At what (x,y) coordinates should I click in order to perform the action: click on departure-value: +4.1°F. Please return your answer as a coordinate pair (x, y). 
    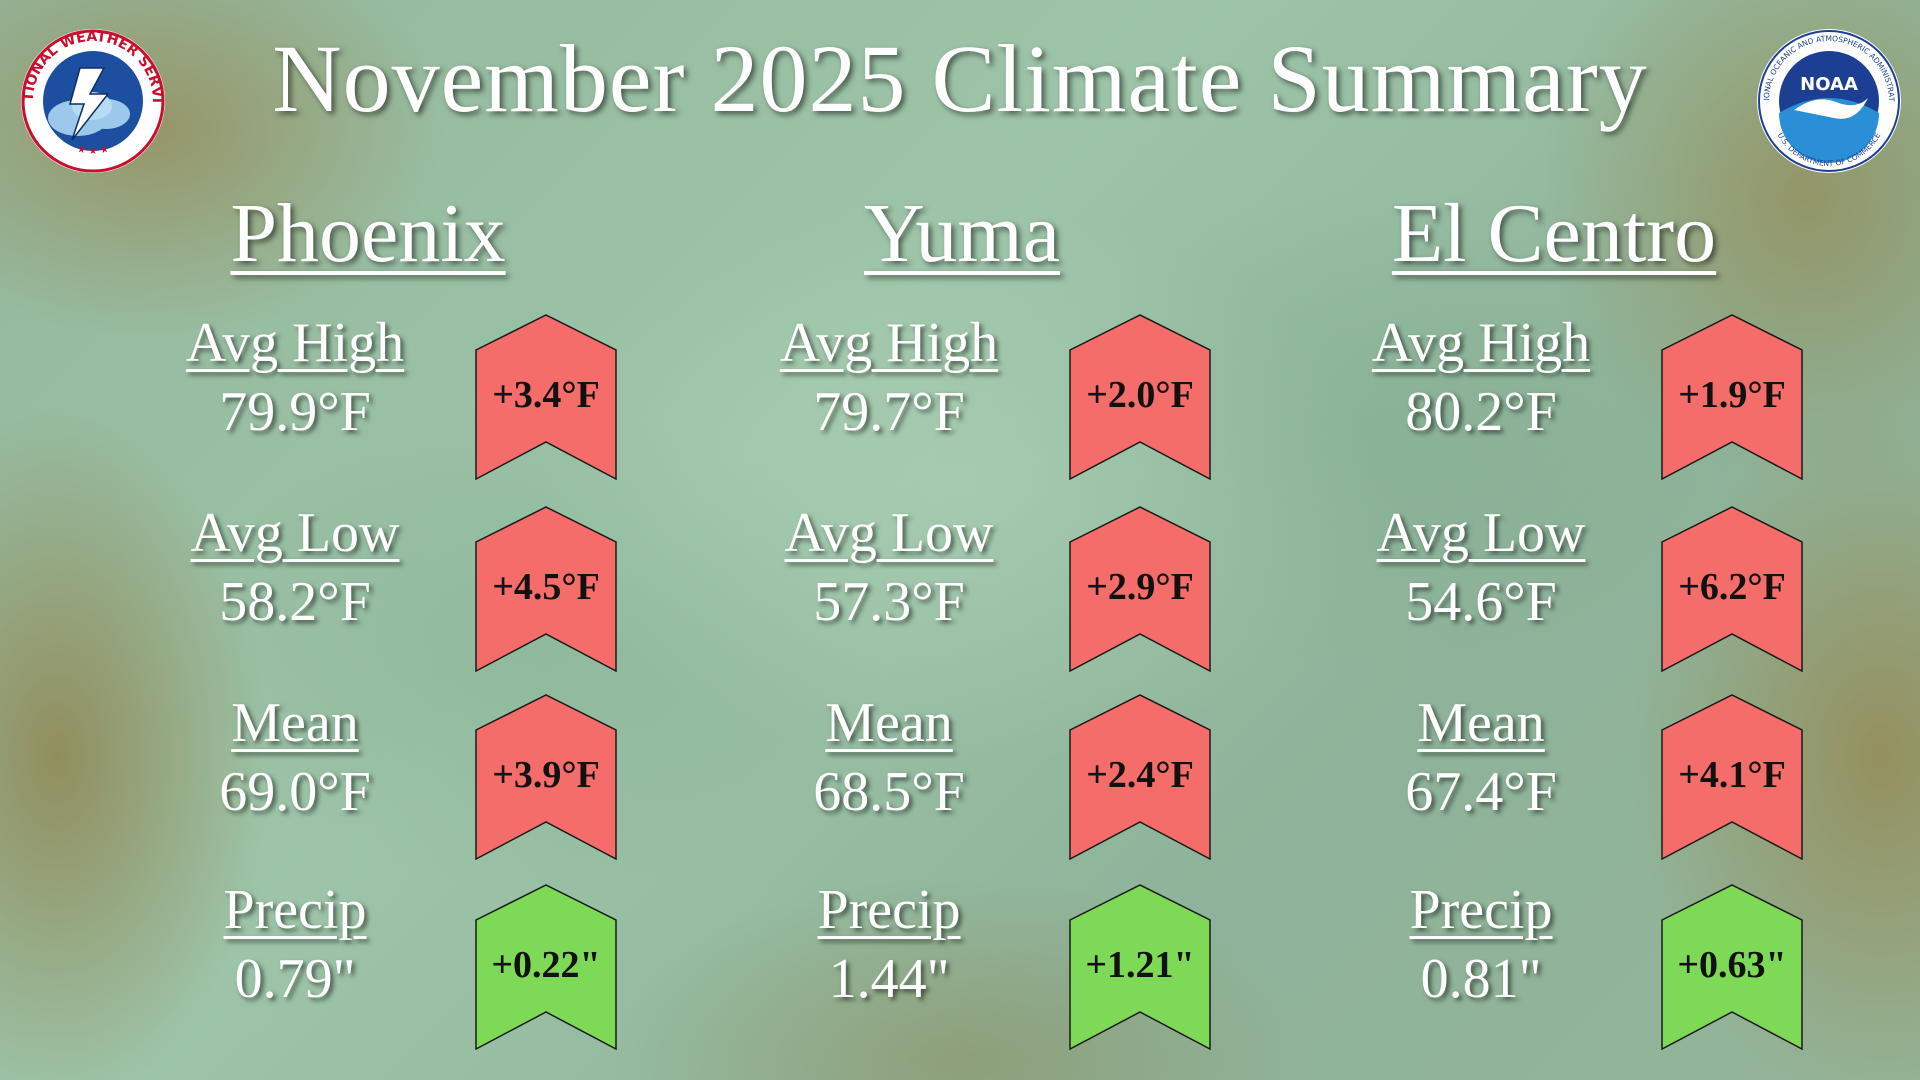
    Looking at the image, I should click on (1732, 775).